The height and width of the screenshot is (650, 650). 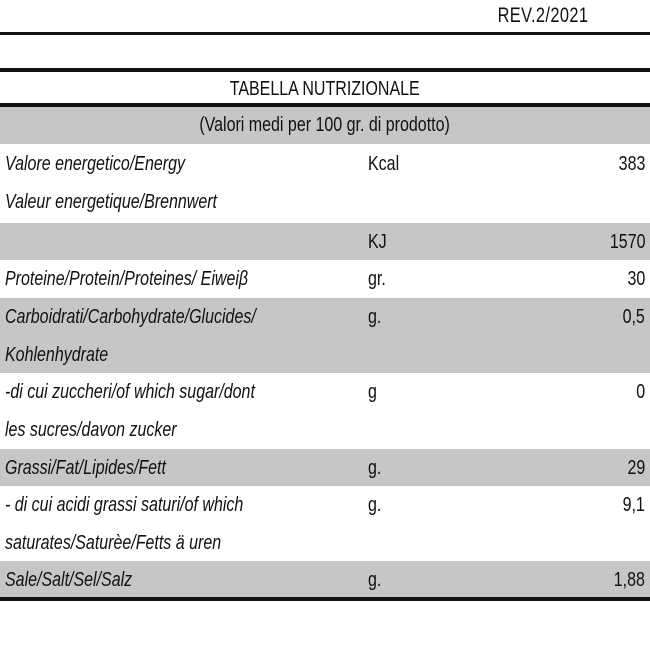 What do you see at coordinates (113, 543) in the screenshot?
I see `nutrient-label: saturates/Saturèe/Fetts ä uren` at bounding box center [113, 543].